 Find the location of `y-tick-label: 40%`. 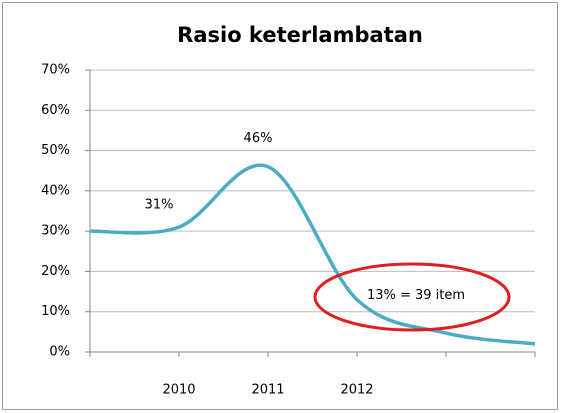

y-tick-label: 40% is located at coordinates (55, 190).